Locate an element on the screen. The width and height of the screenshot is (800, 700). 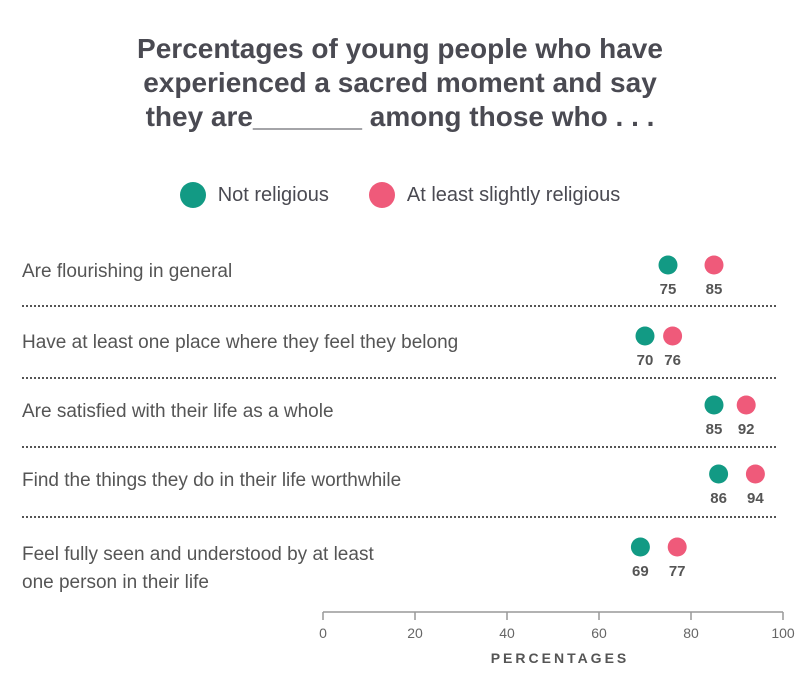
x-tick-label: 60 is located at coordinates (599, 633).